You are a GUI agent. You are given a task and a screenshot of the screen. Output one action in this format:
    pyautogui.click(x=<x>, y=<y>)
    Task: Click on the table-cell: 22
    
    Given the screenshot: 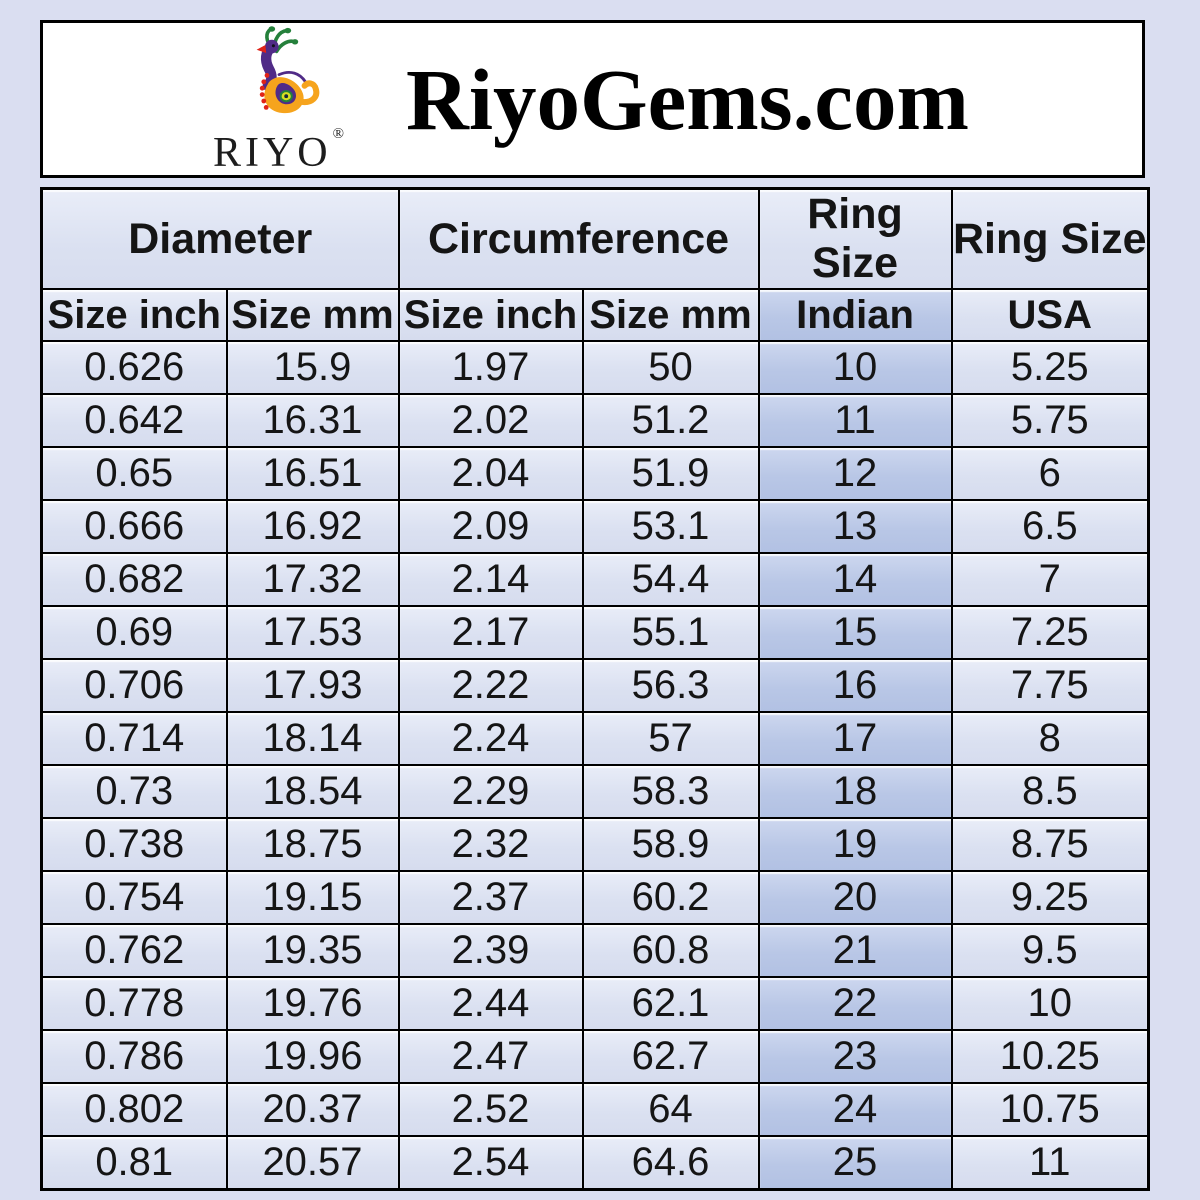 What is the action you would take?
    pyautogui.click(x=855, y=1003)
    